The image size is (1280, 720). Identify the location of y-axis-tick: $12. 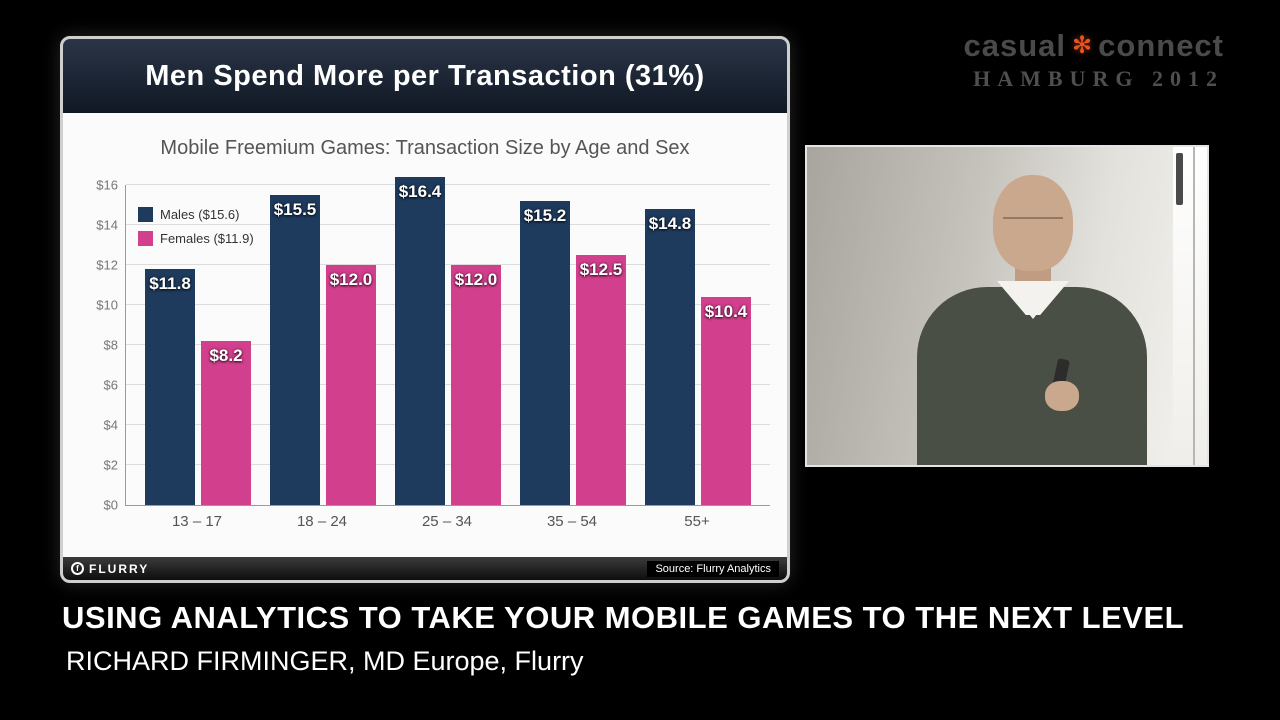
(107, 265).